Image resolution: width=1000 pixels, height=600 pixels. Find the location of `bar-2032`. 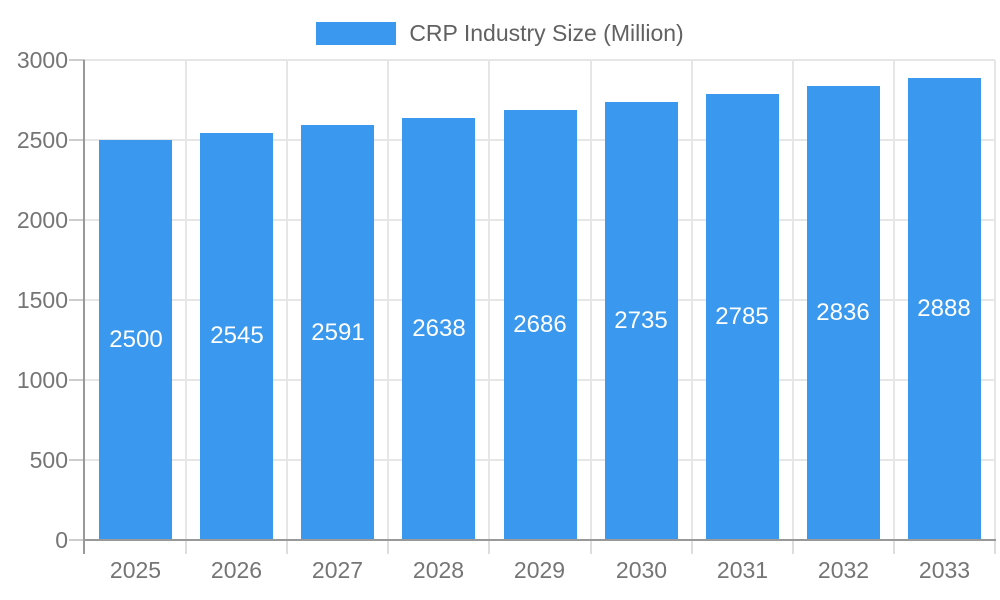

bar-2032 is located at coordinates (843, 313).